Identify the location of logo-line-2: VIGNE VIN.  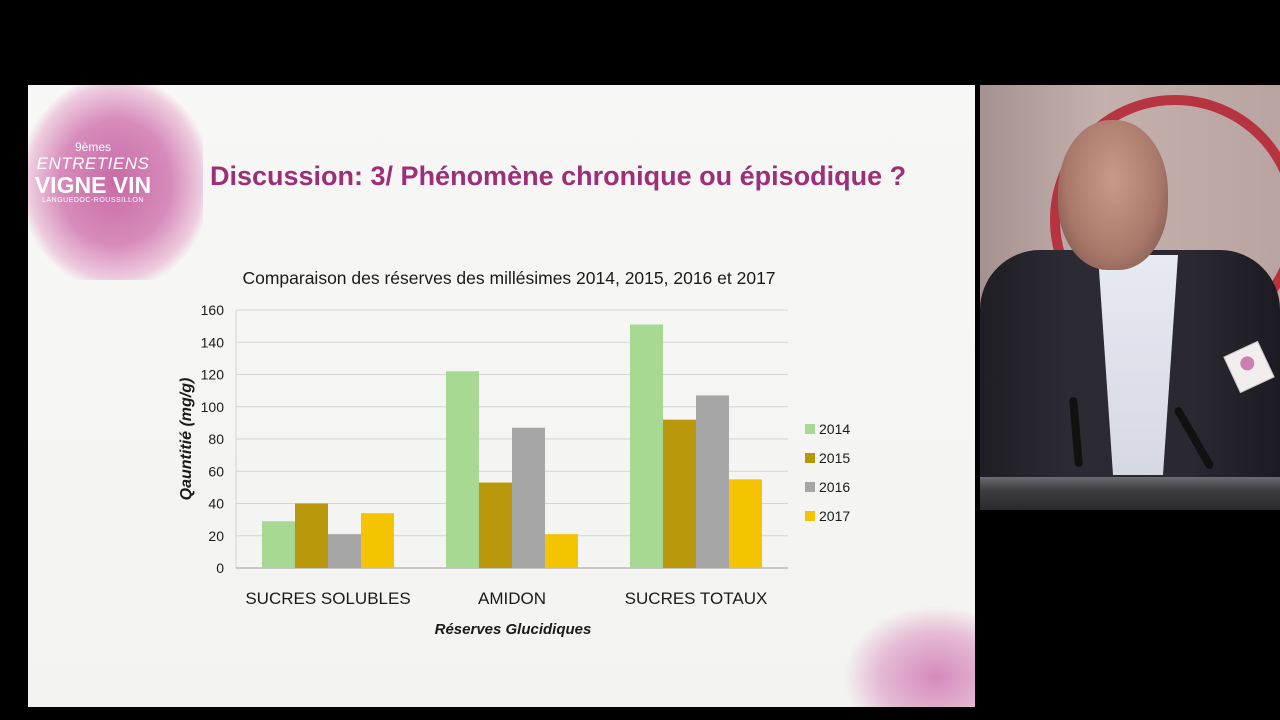
(93, 185).